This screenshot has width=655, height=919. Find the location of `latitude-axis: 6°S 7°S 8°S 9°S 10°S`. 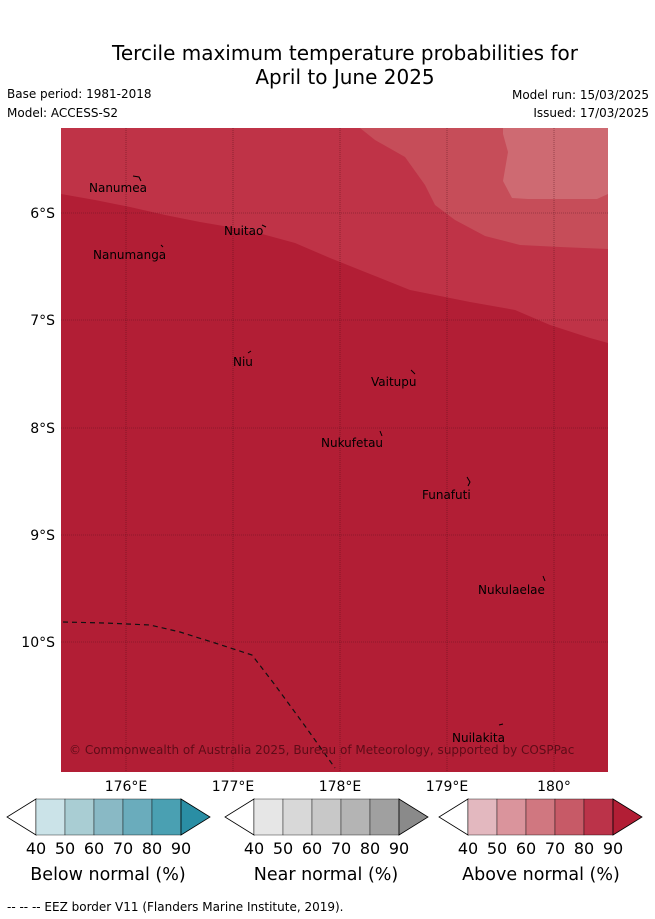

latitude-axis: 6°S 7°S 8°S 9°S 10°S is located at coordinates (38, 428).